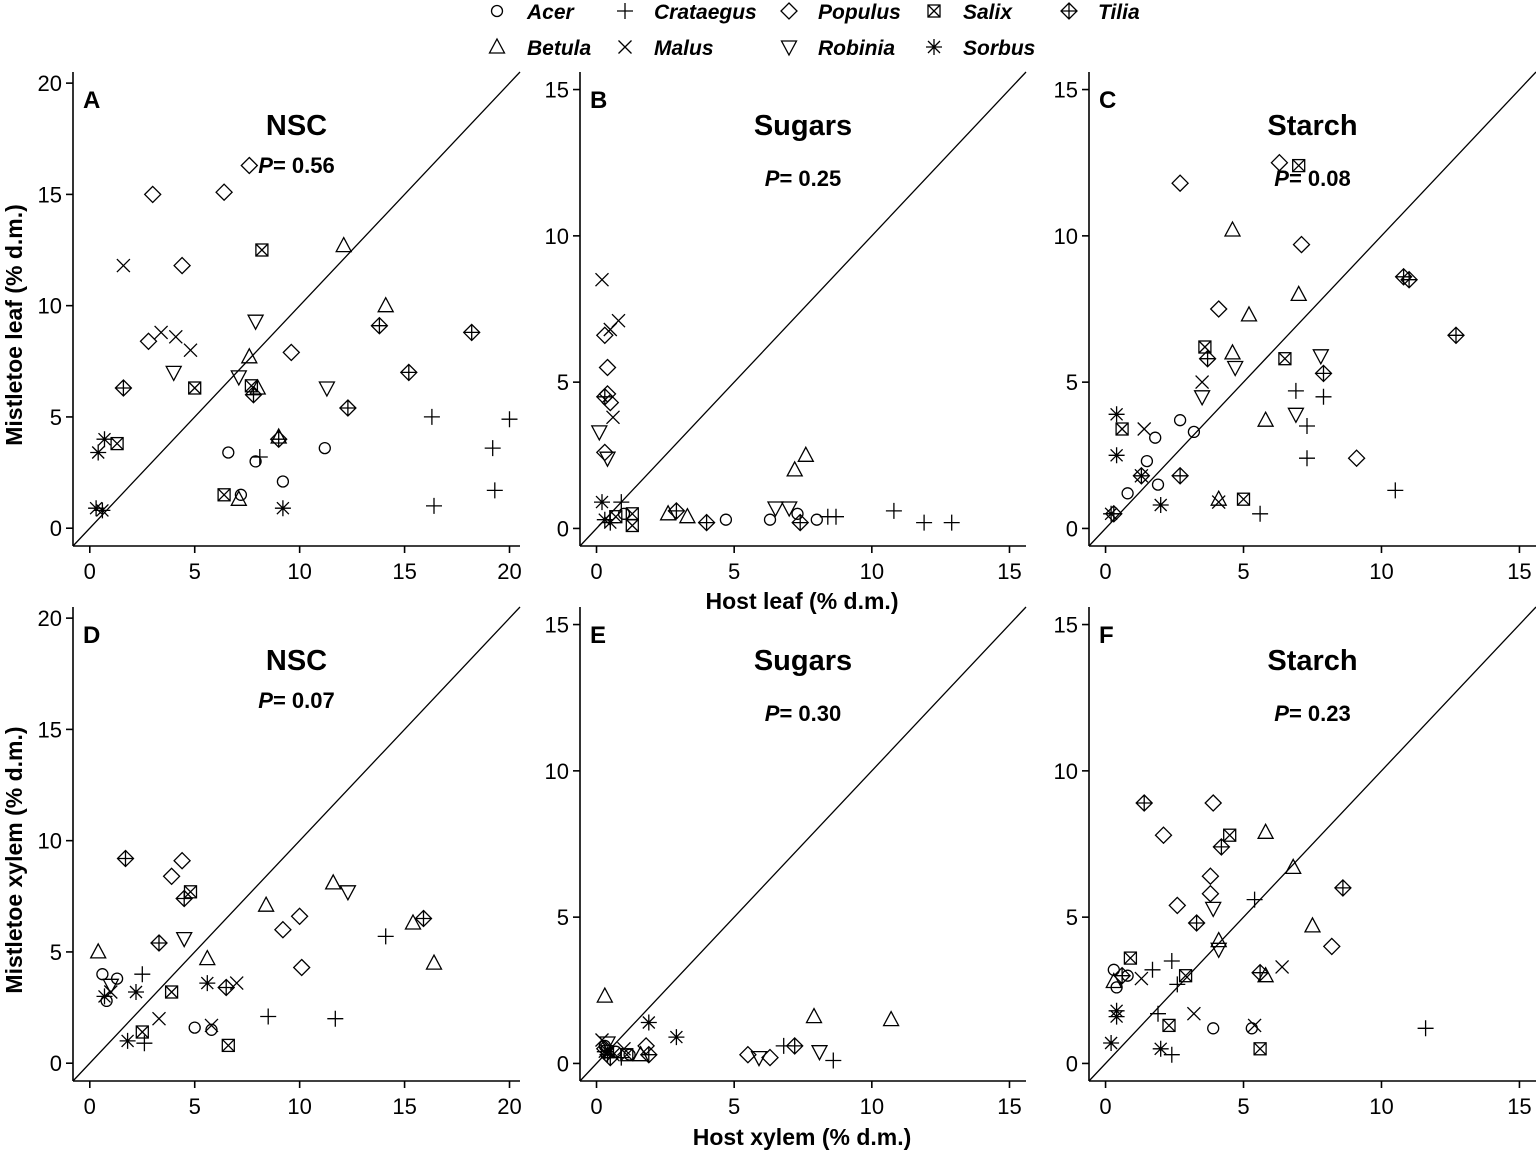  I want to click on panel-c: 0 5 10 15 0 5 10 15 C Starch P= 0.08, so click(1295, 327).